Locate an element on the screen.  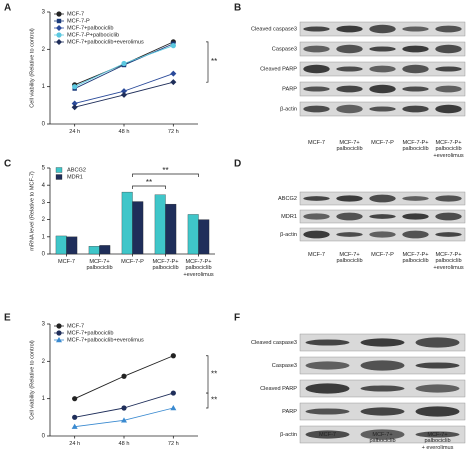
blot-column-label: MCF-7+ palbociclib is located at coordinates (382, 438).